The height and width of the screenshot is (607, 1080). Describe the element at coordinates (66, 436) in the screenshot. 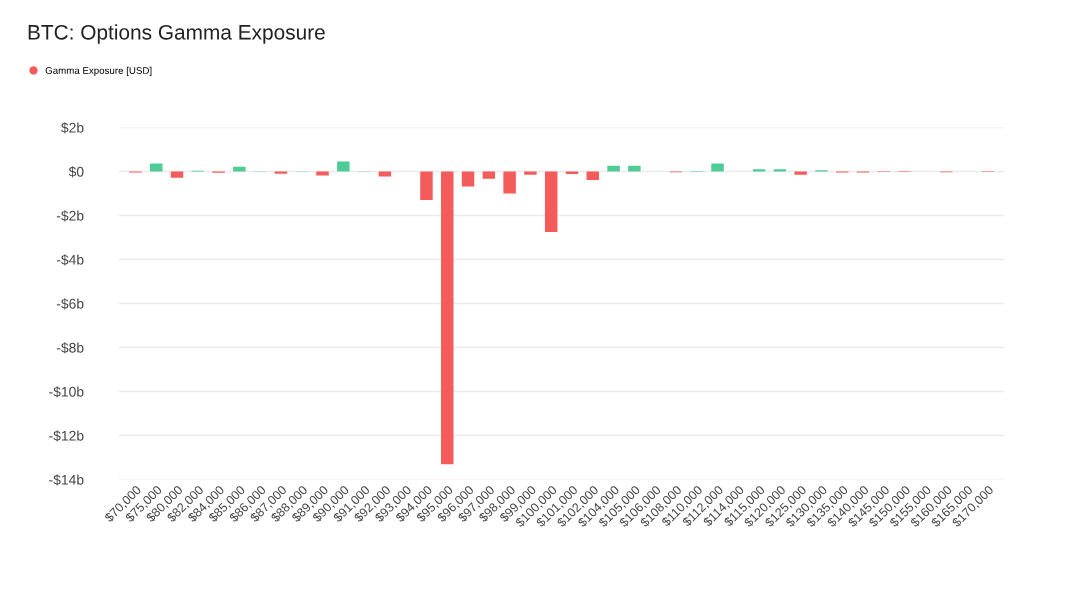

I see `y-tick-label: -$12b` at that location.